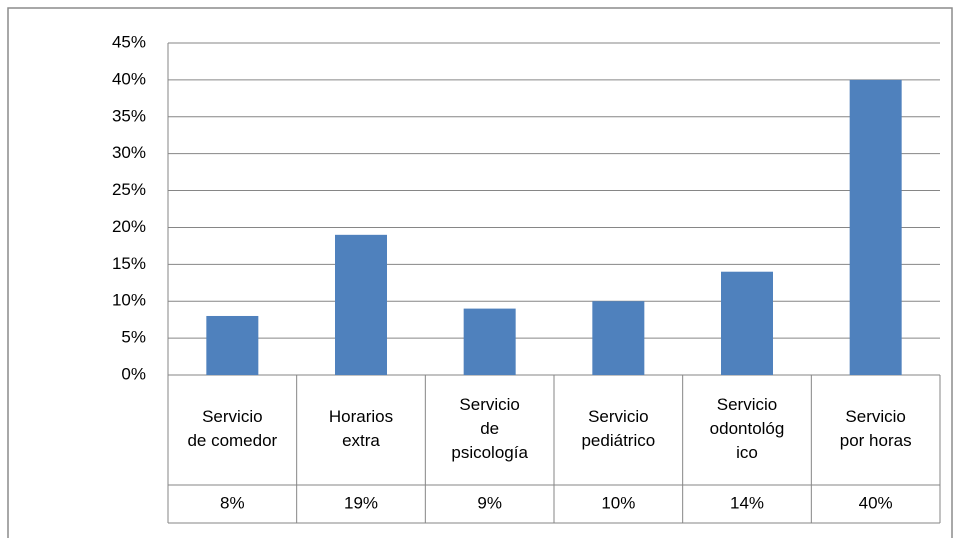 This screenshot has width=960, height=543. What do you see at coordinates (489, 428) in the screenshot?
I see `x-tick-label: Servicio de psicología` at bounding box center [489, 428].